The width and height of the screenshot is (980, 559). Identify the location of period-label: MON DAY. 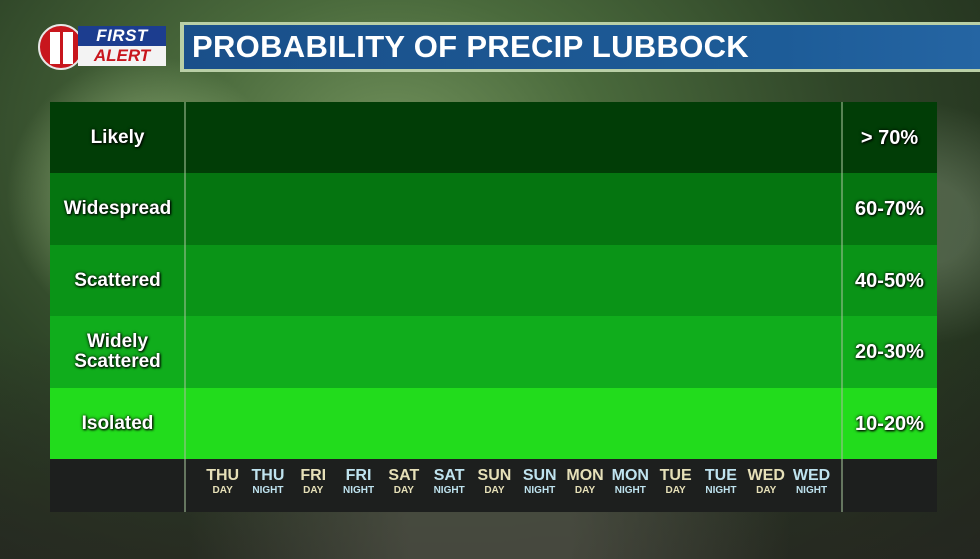
(585, 481).